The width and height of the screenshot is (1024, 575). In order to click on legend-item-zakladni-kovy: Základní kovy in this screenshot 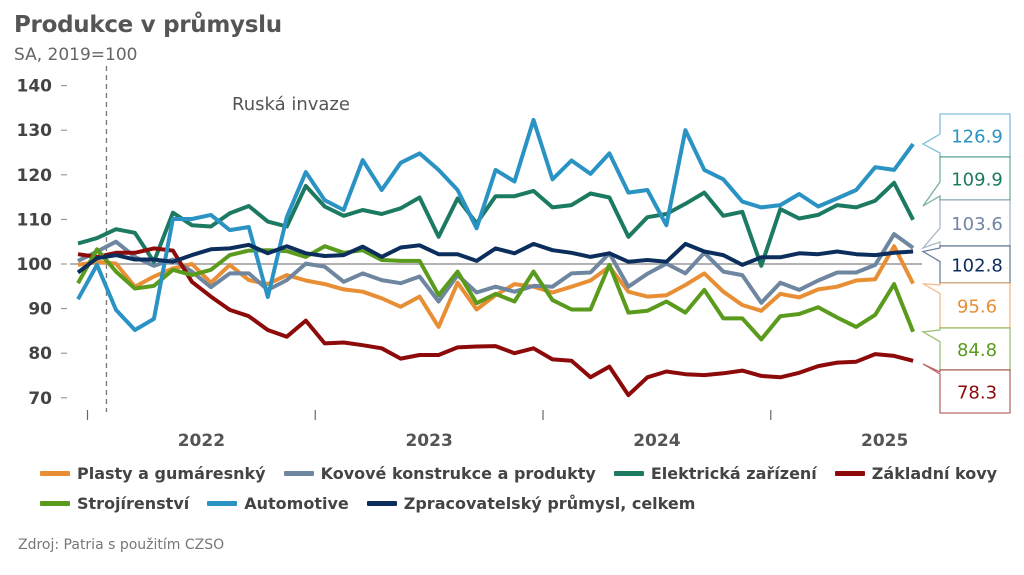, I will do `click(916, 473)`.